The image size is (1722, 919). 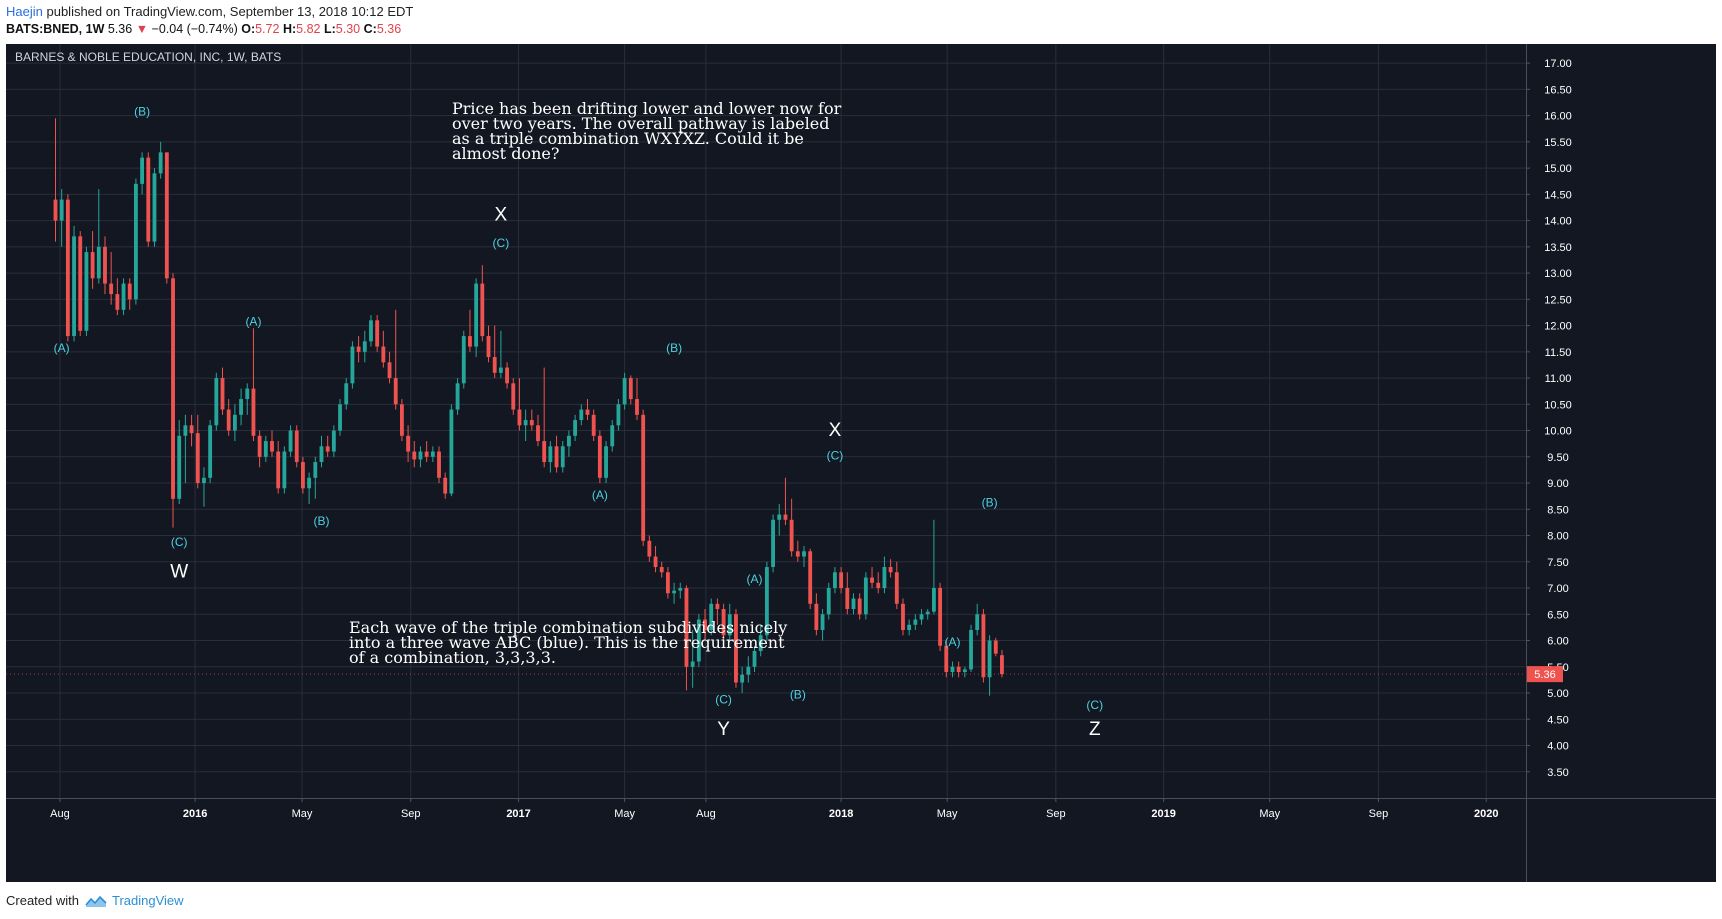 What do you see at coordinates (60, 814) in the screenshot?
I see `x-tick-label: Aug` at bounding box center [60, 814].